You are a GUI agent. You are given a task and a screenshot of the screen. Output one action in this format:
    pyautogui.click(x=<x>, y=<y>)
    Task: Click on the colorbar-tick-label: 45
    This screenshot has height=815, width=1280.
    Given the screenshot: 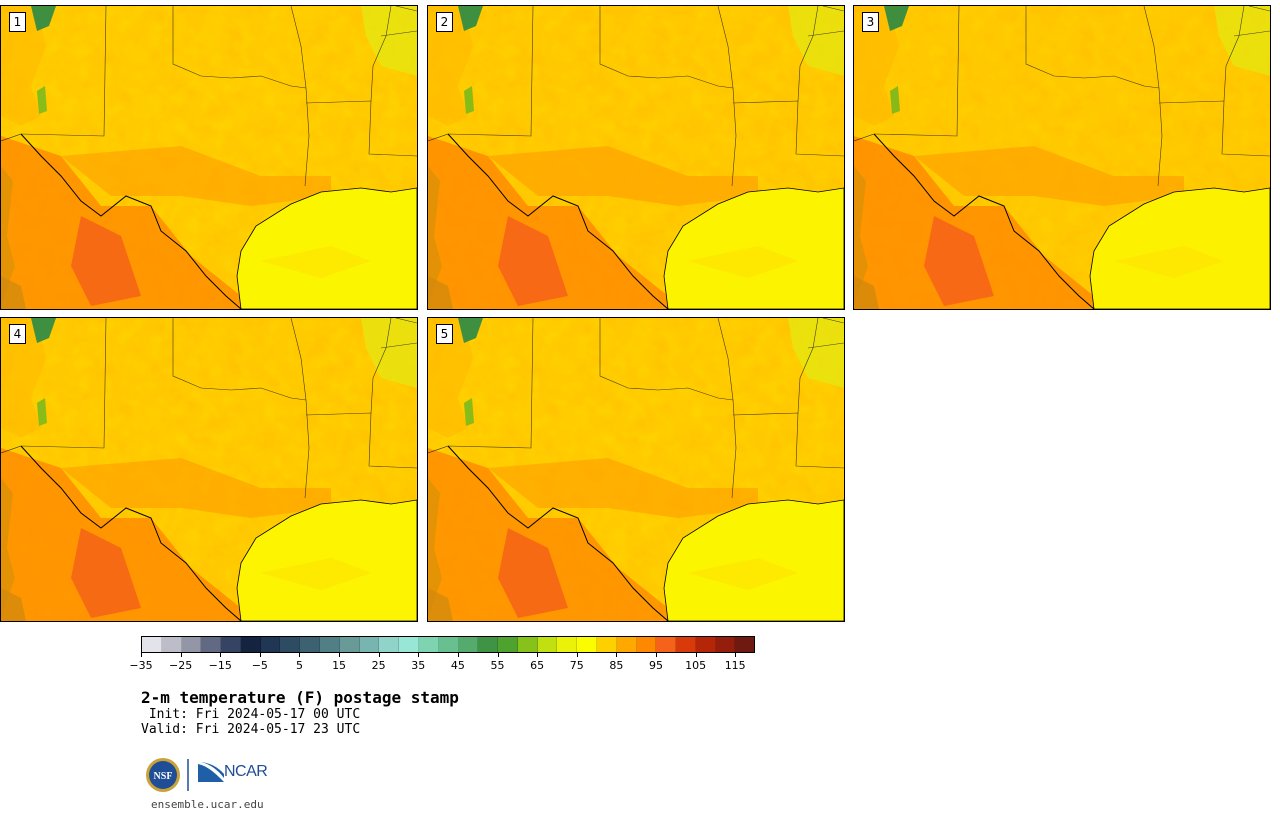 What is the action you would take?
    pyautogui.click(x=457, y=665)
    